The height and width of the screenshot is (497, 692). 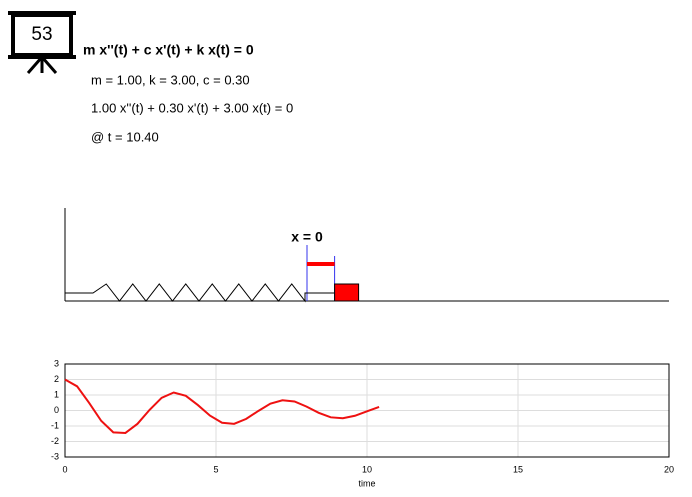 What do you see at coordinates (192, 107) in the screenshot?
I see `equation-numeric: 1.00 x''(t) + 0.30 x'(t) + 3.00 x(t) = 0` at bounding box center [192, 107].